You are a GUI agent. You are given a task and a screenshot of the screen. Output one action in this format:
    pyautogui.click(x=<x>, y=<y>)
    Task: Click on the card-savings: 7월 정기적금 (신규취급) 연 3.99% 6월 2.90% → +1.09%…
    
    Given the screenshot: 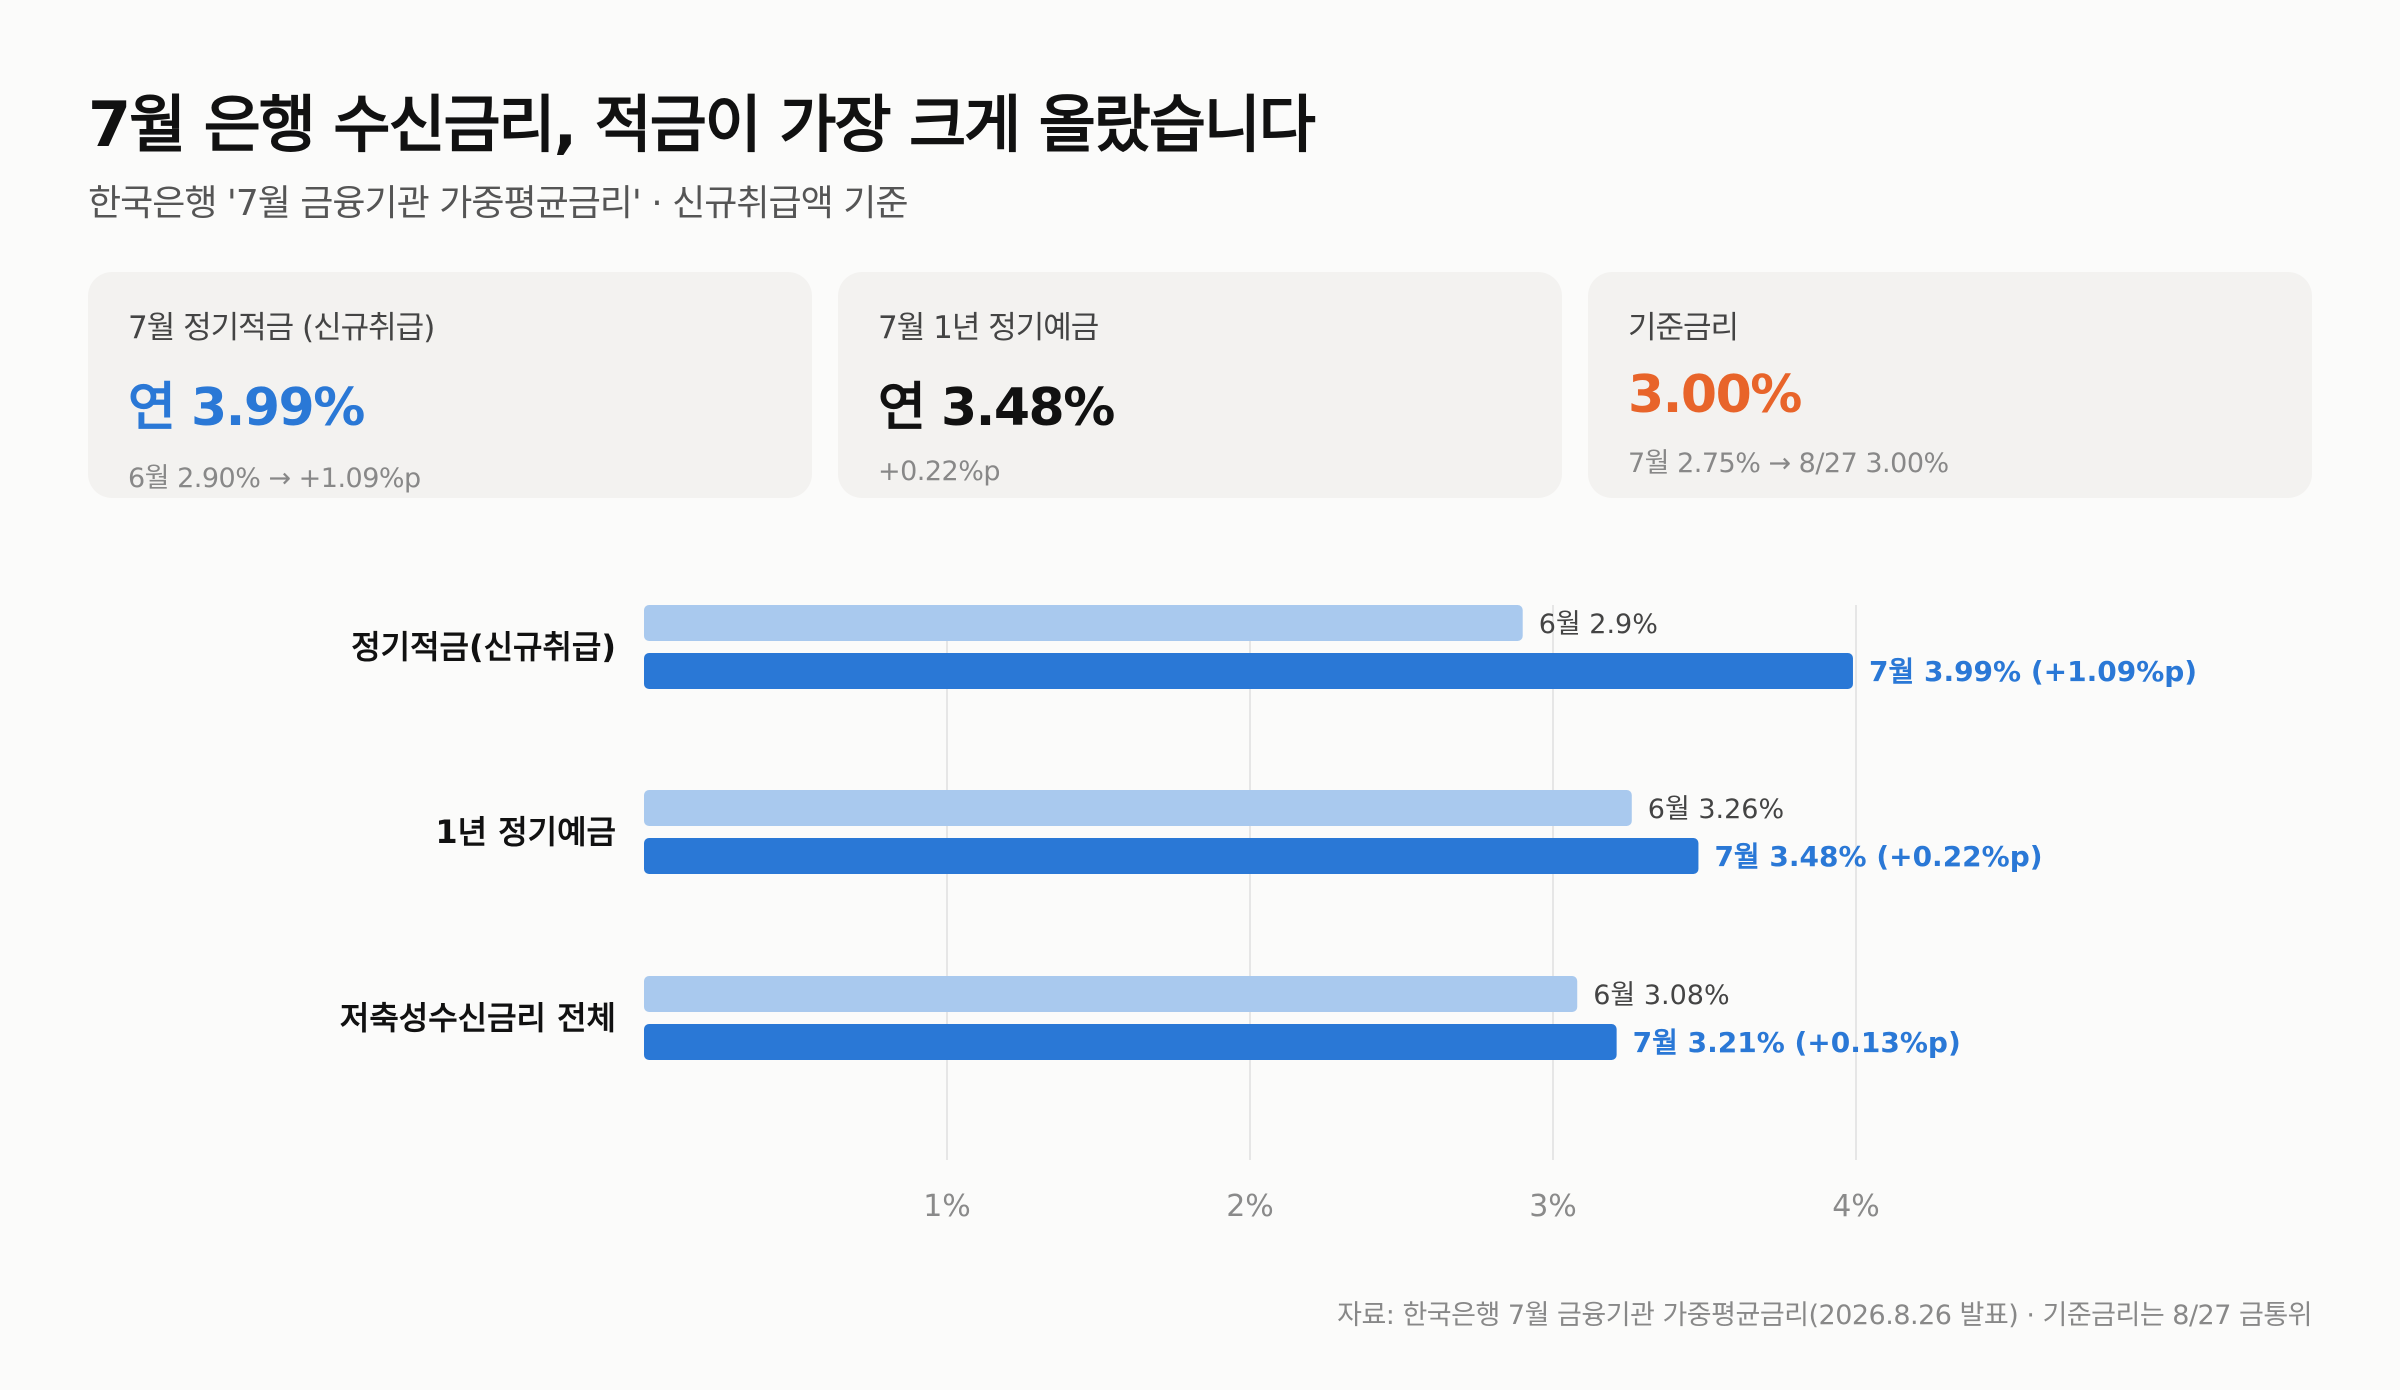 What is the action you would take?
    pyautogui.click(x=450, y=385)
    